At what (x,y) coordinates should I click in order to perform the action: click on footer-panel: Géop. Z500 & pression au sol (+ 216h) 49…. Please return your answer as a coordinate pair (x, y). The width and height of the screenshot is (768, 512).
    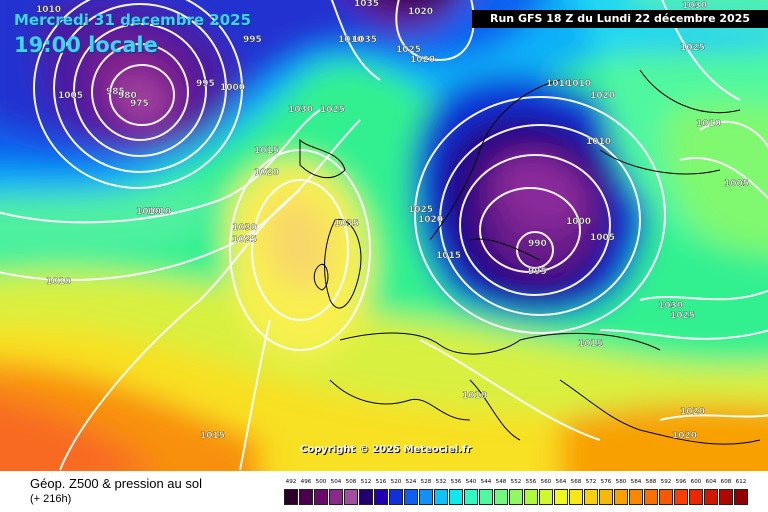
    Looking at the image, I should click on (384, 491).